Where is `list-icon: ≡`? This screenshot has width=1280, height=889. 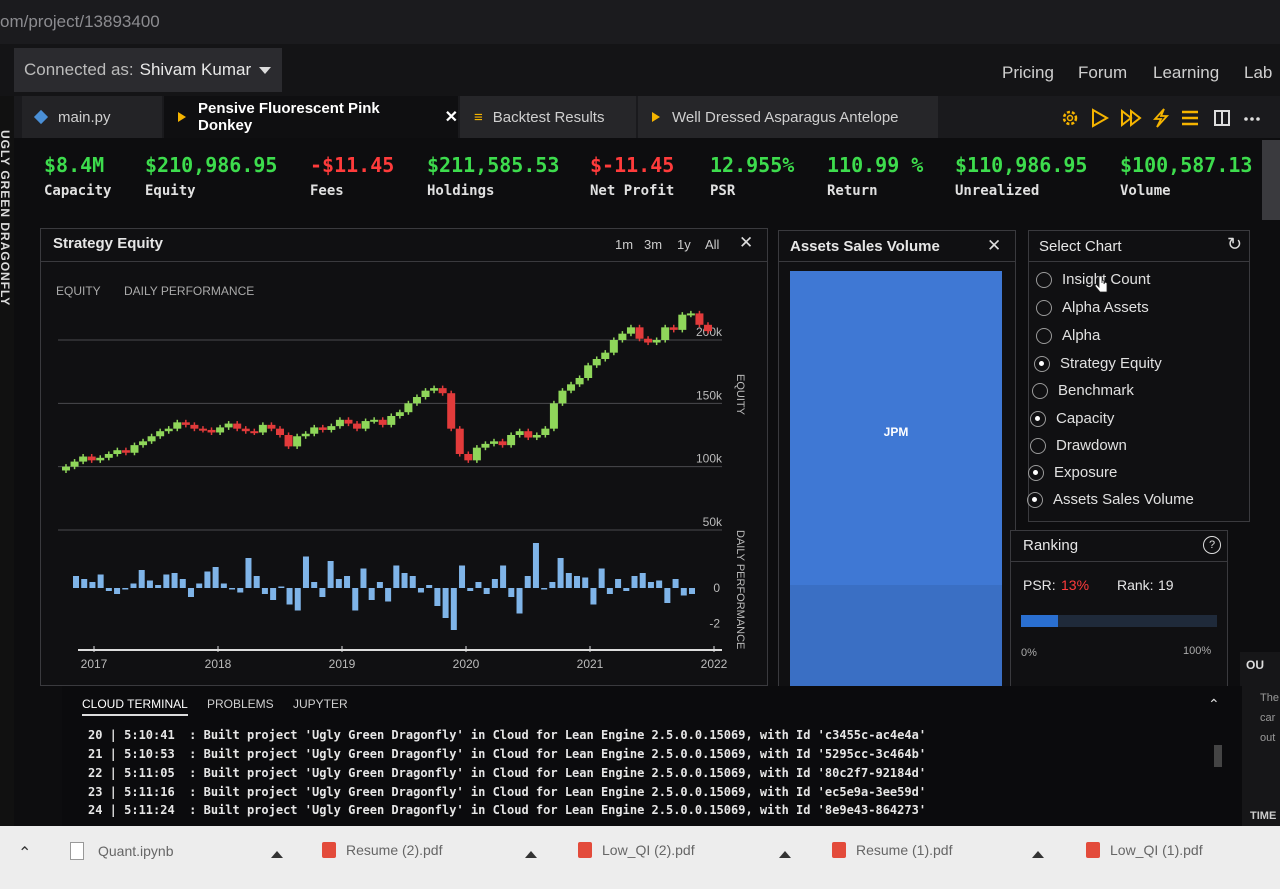 list-icon: ≡ is located at coordinates (478, 117).